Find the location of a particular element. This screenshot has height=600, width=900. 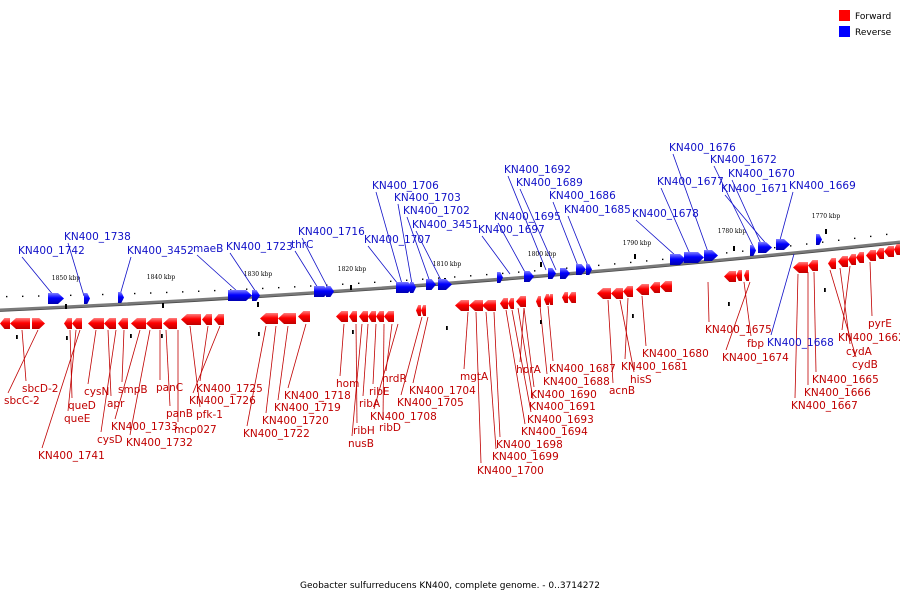

forward-gene-label: KN400_1726 is located at coordinates (222, 401).